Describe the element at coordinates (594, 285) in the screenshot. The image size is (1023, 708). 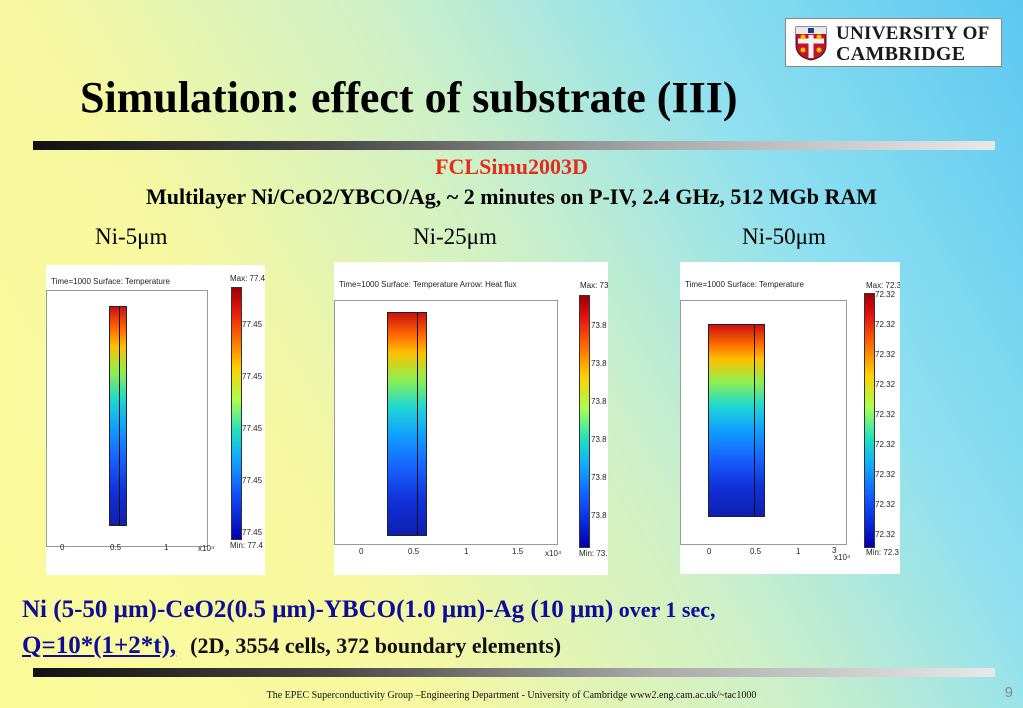
I see `max-value: Max: 73` at that location.